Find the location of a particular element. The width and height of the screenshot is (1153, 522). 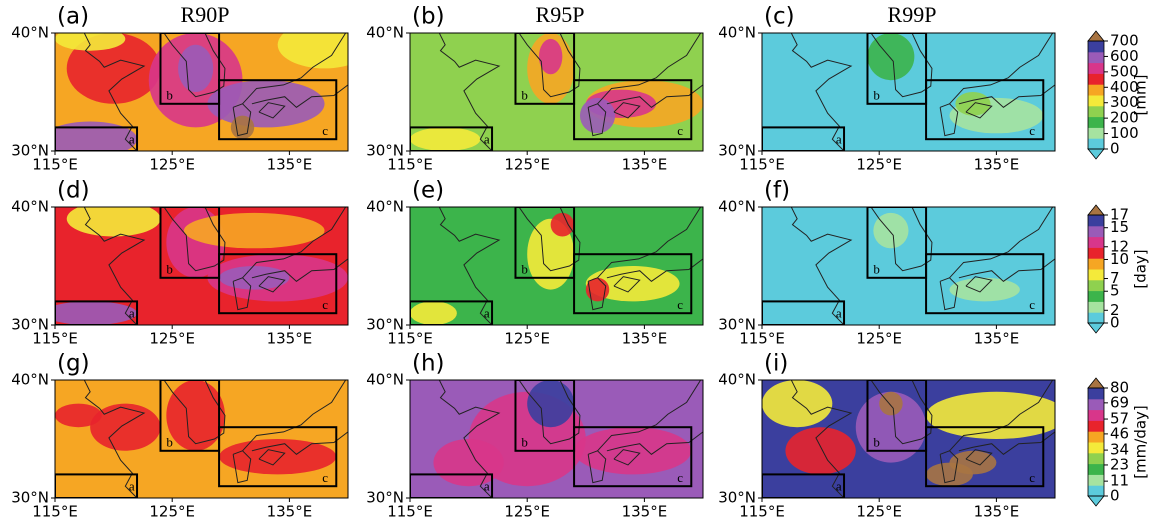

panel-label: (f) is located at coordinates (777, 191).